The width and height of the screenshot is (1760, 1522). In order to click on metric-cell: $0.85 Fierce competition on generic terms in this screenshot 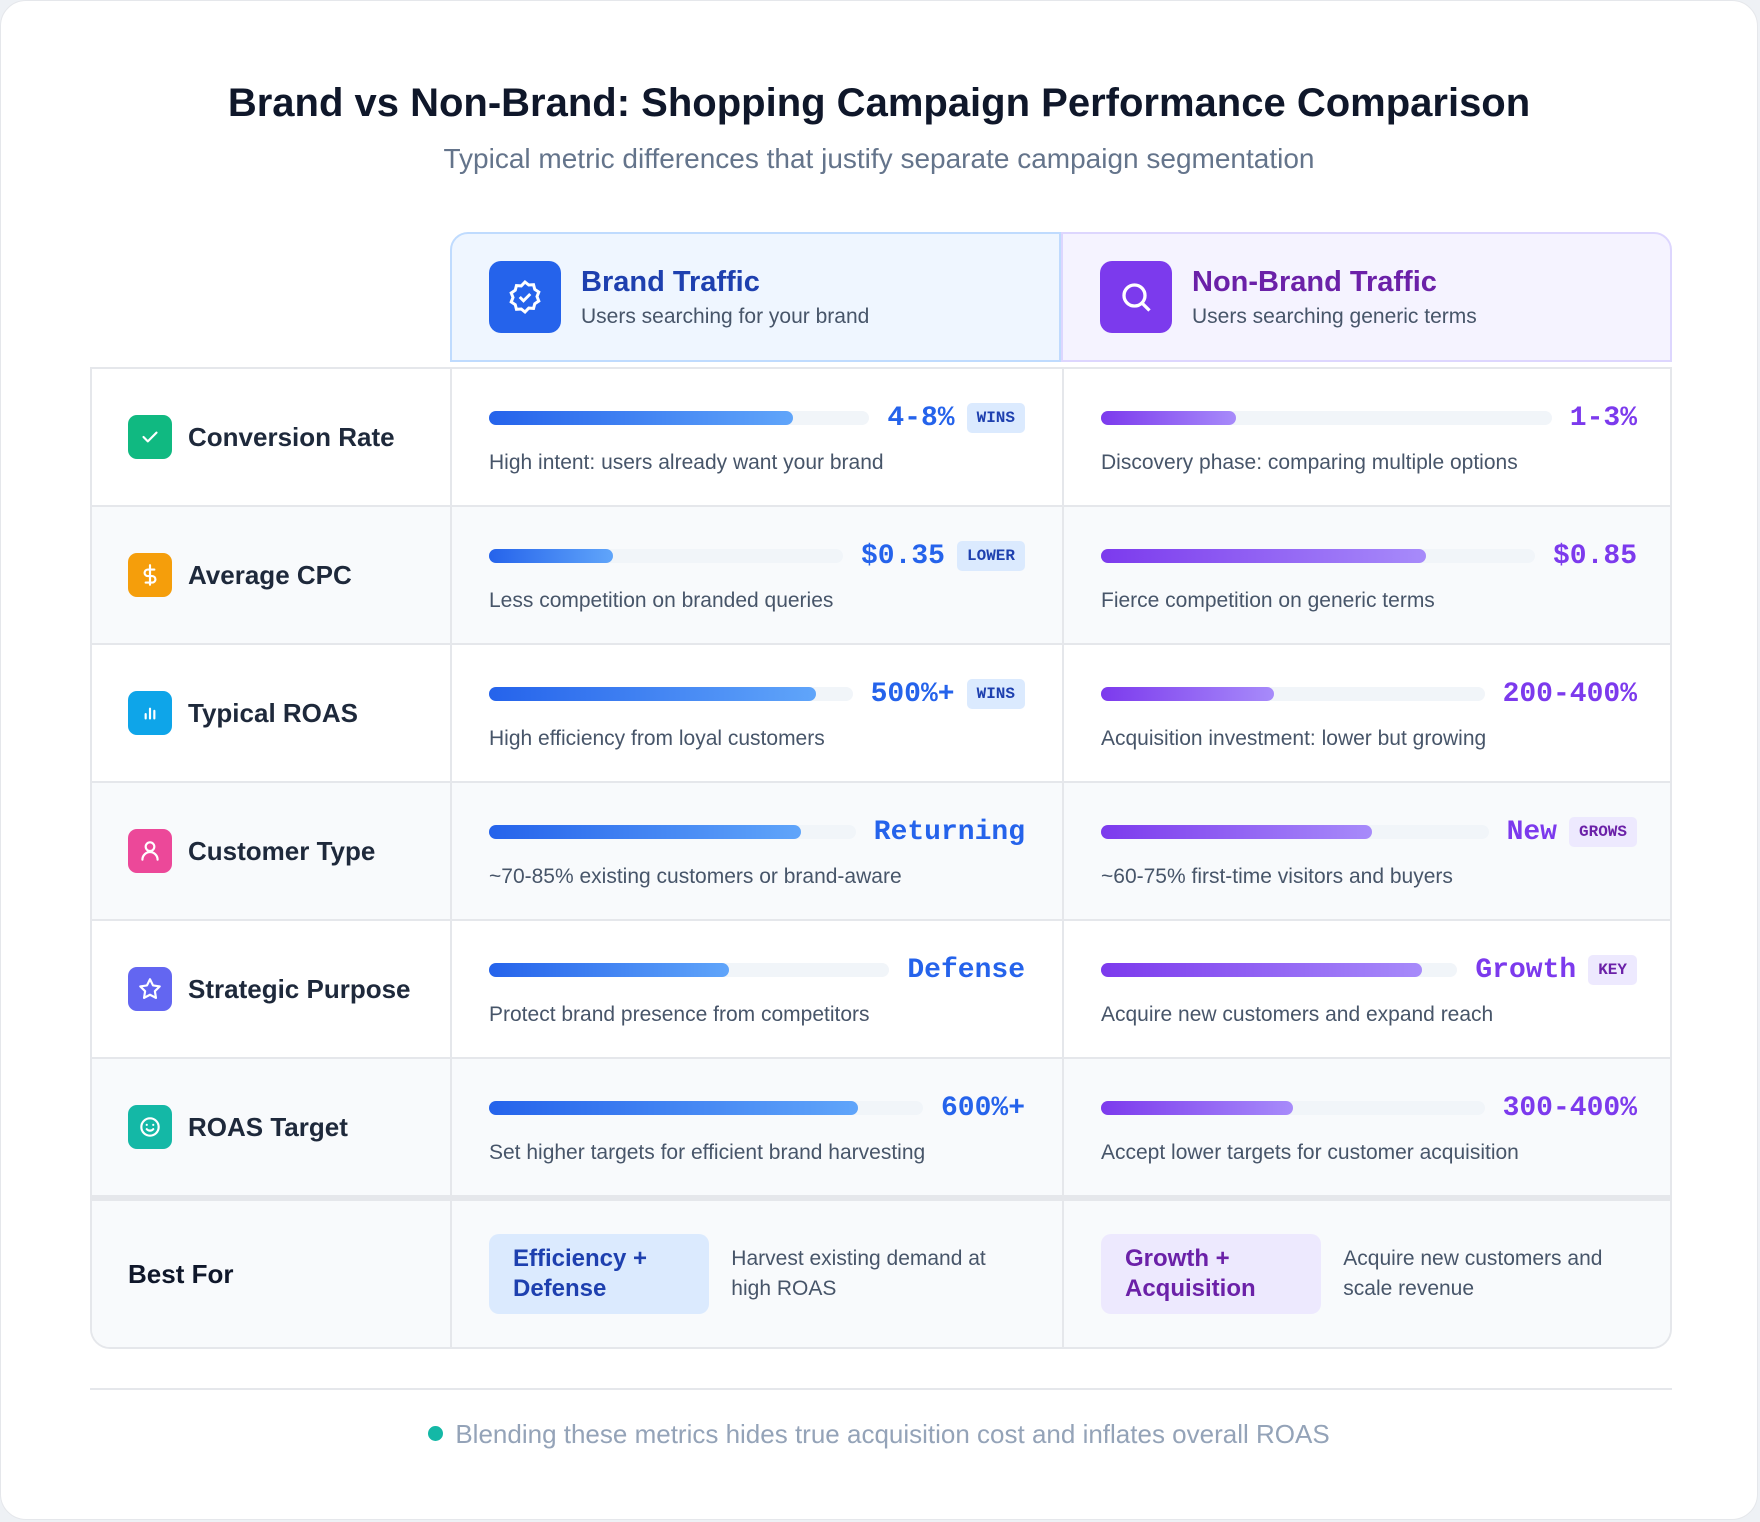, I will do `click(1367, 575)`.